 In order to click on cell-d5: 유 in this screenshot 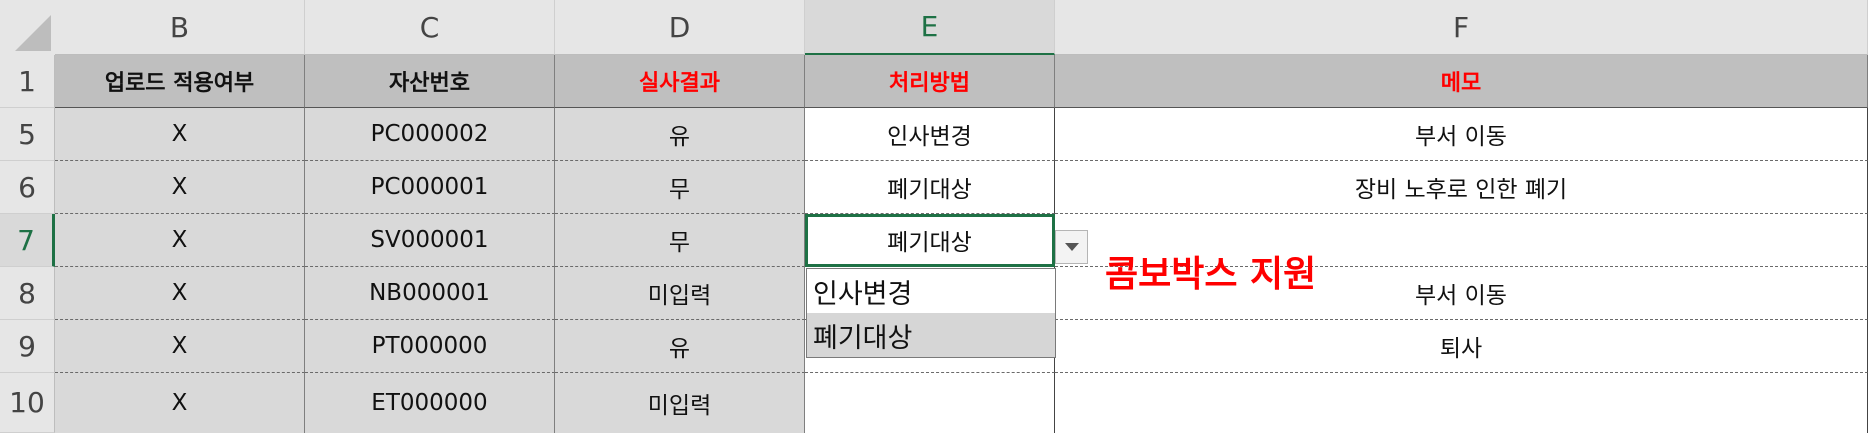, I will do `click(680, 134)`.